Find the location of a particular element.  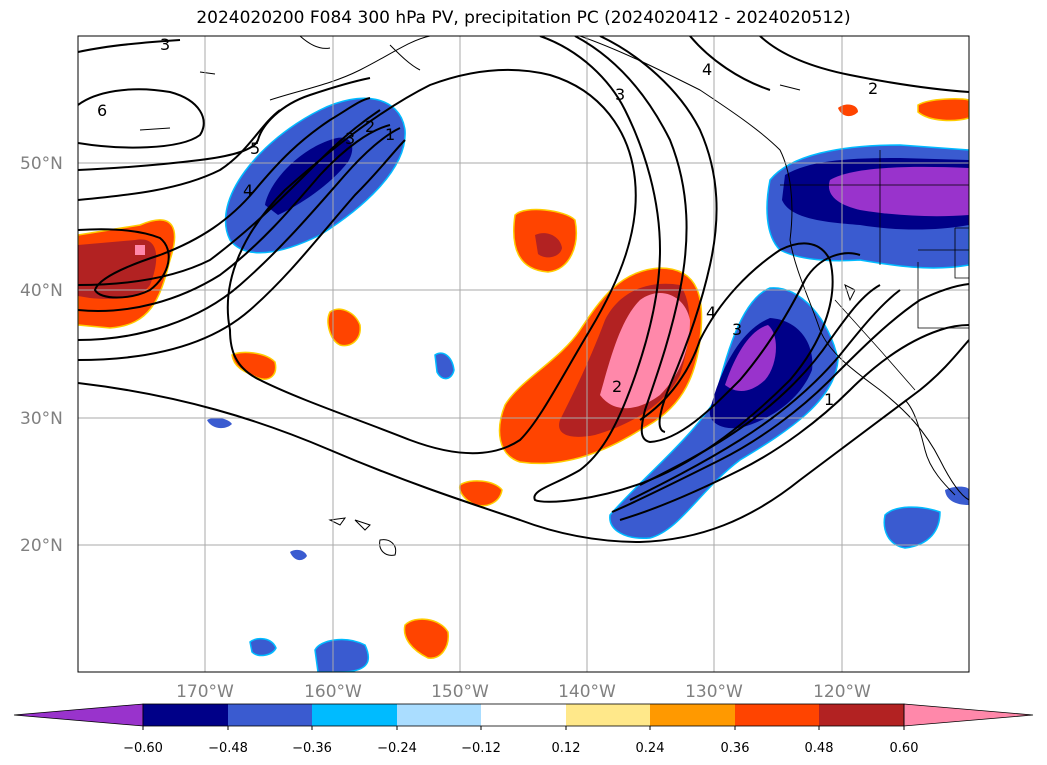

lat-tick-label: 50°N is located at coordinates (41, 164).